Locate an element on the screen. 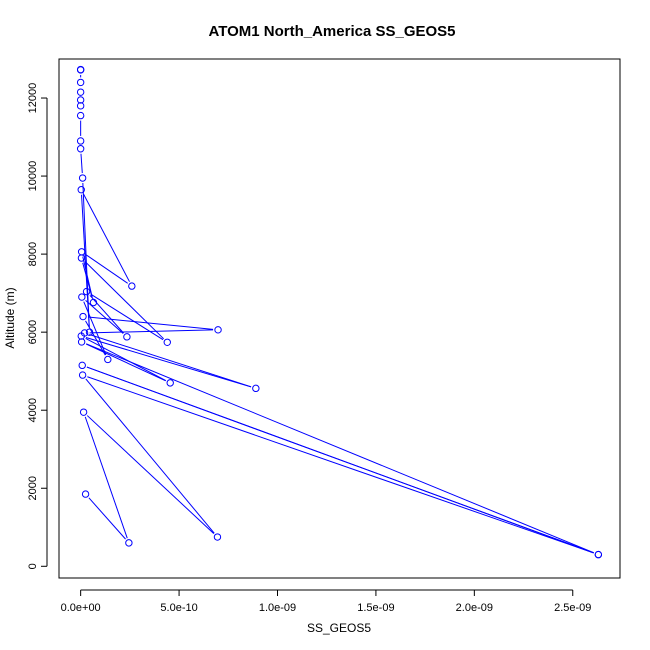  x-tick-label: 2.5e-09 is located at coordinates (572, 608).